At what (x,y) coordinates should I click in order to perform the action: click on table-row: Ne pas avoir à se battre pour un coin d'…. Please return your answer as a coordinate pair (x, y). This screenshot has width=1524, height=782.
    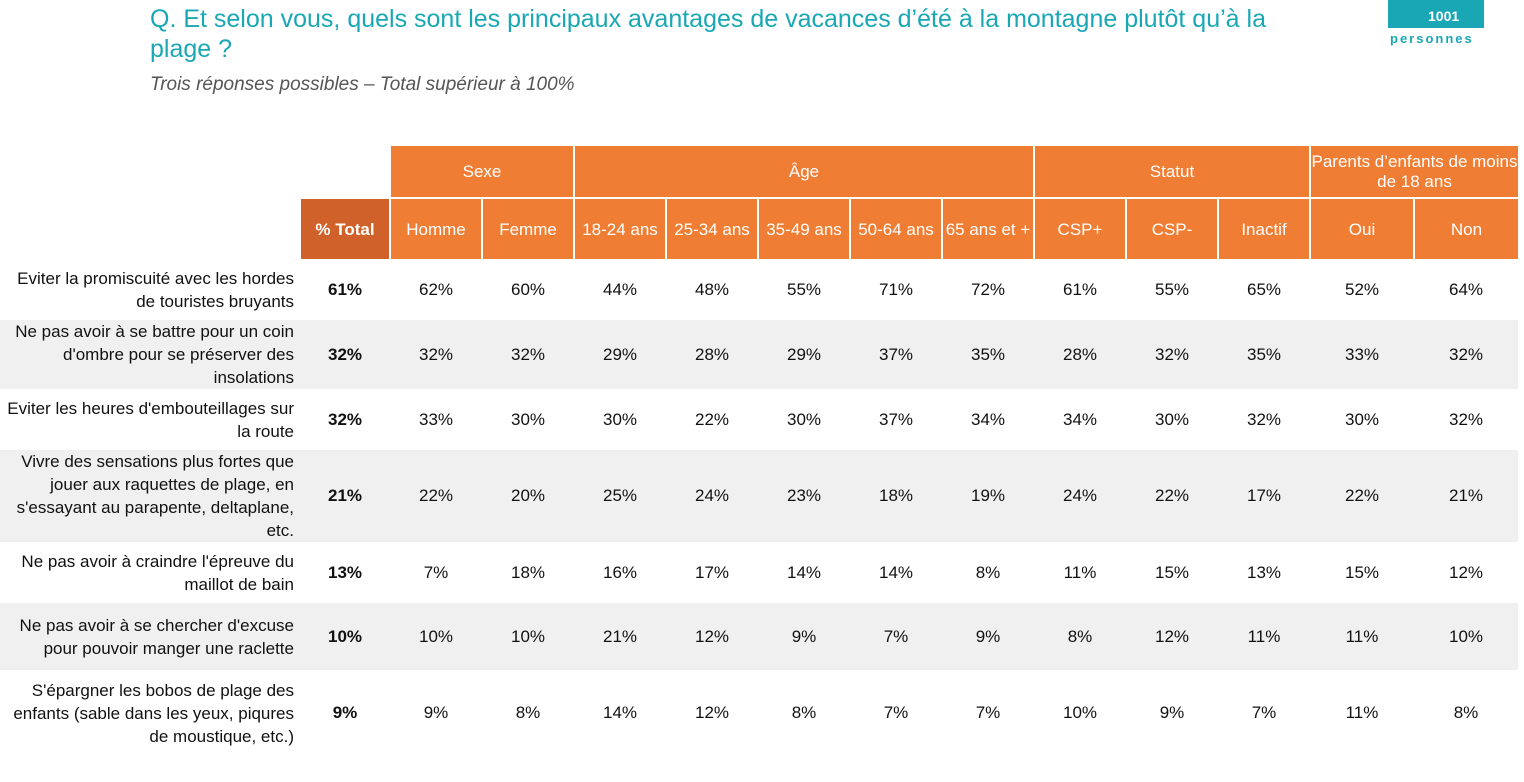
    Looking at the image, I should click on (759, 354).